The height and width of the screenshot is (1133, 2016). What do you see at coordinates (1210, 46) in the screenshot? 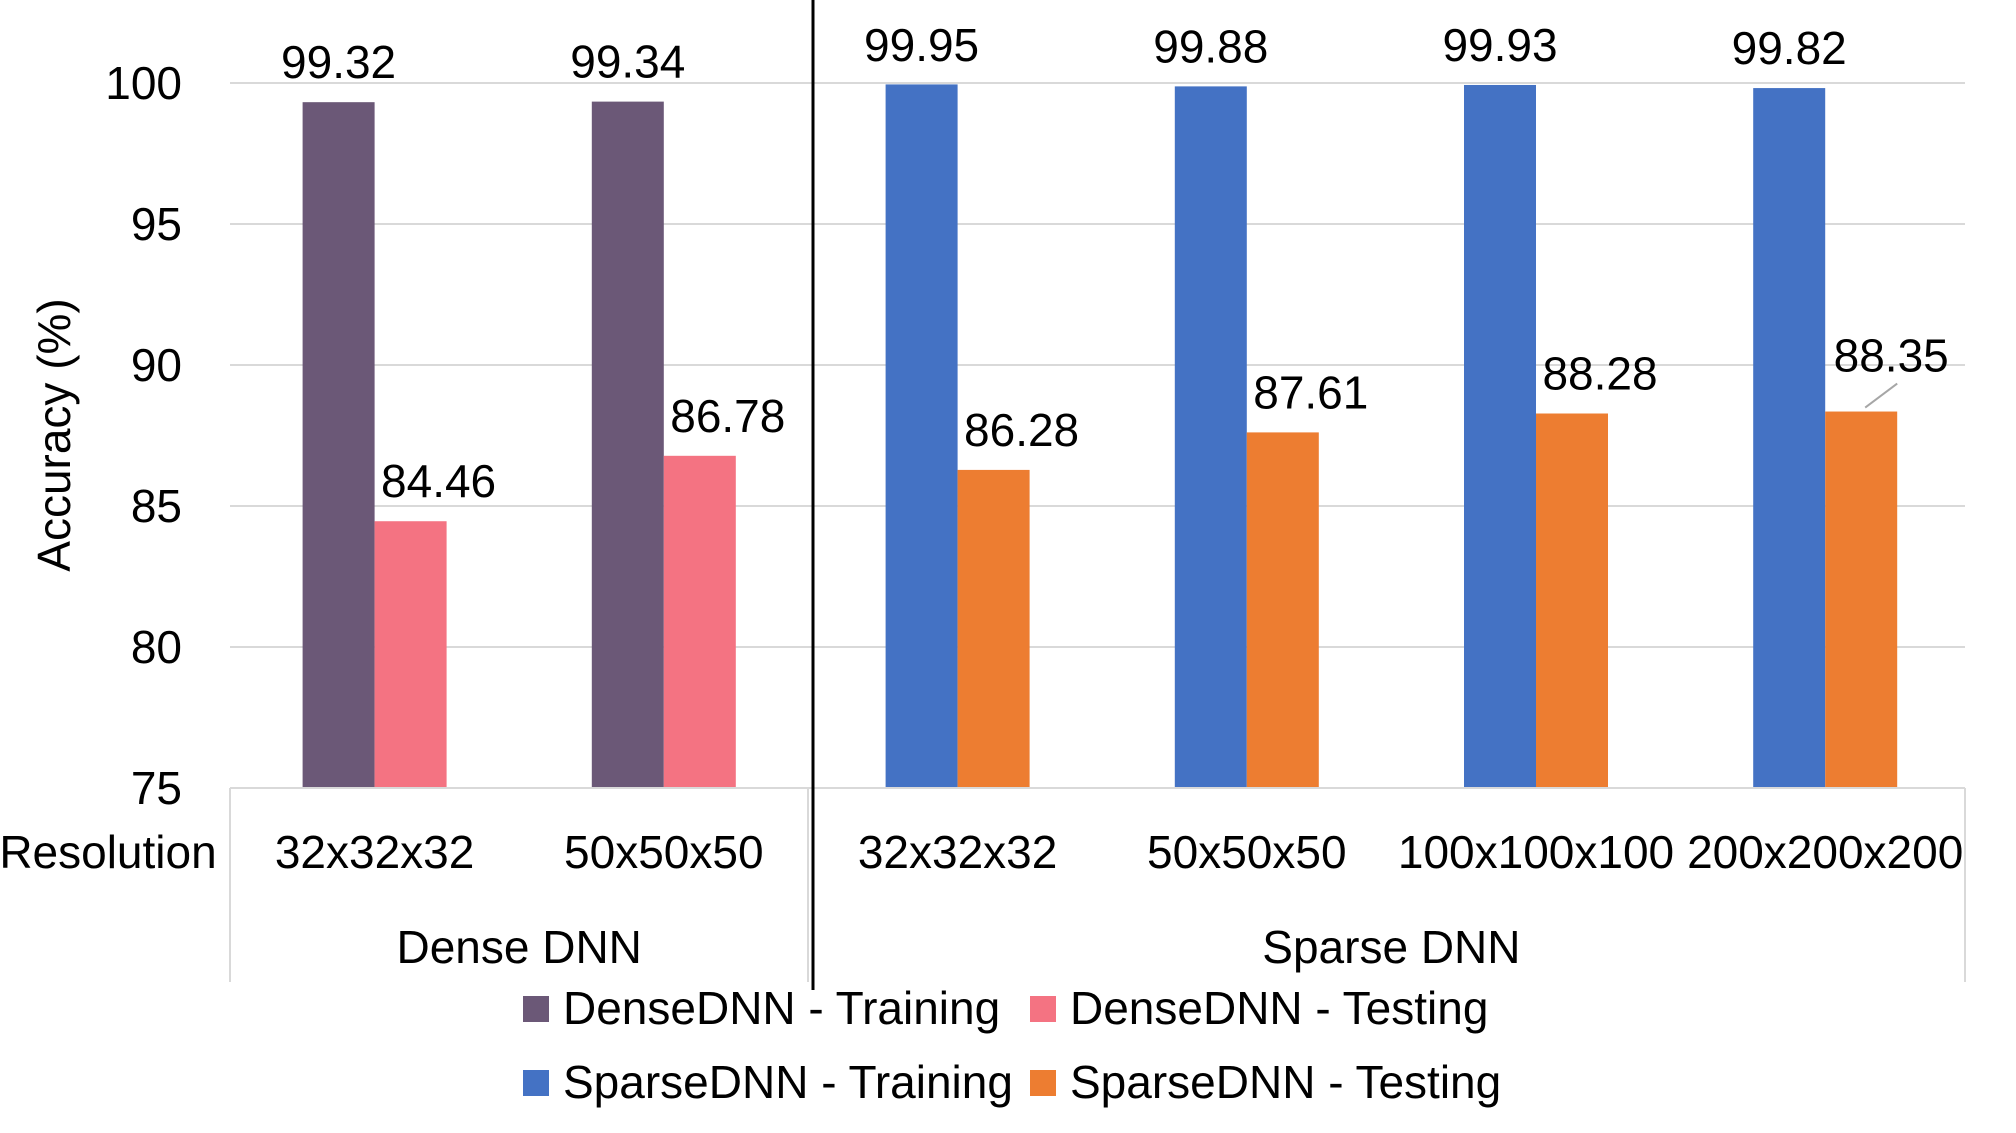
I see `data-label: 99.88` at bounding box center [1210, 46].